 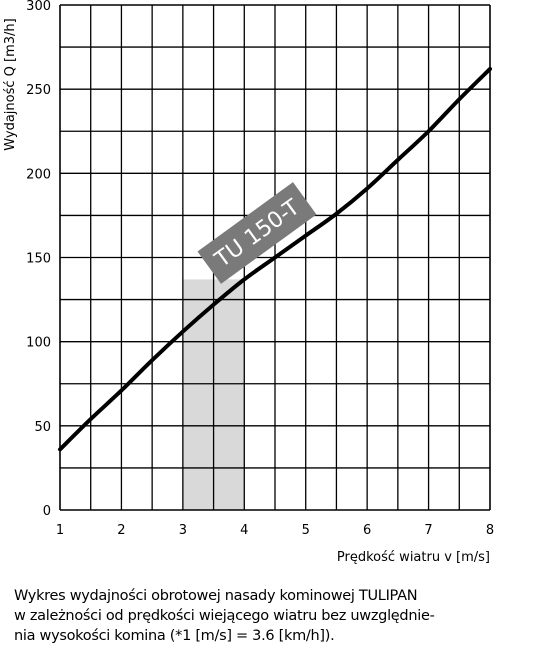 What do you see at coordinates (183, 530) in the screenshot?
I see `x-tick-label: 3` at bounding box center [183, 530].